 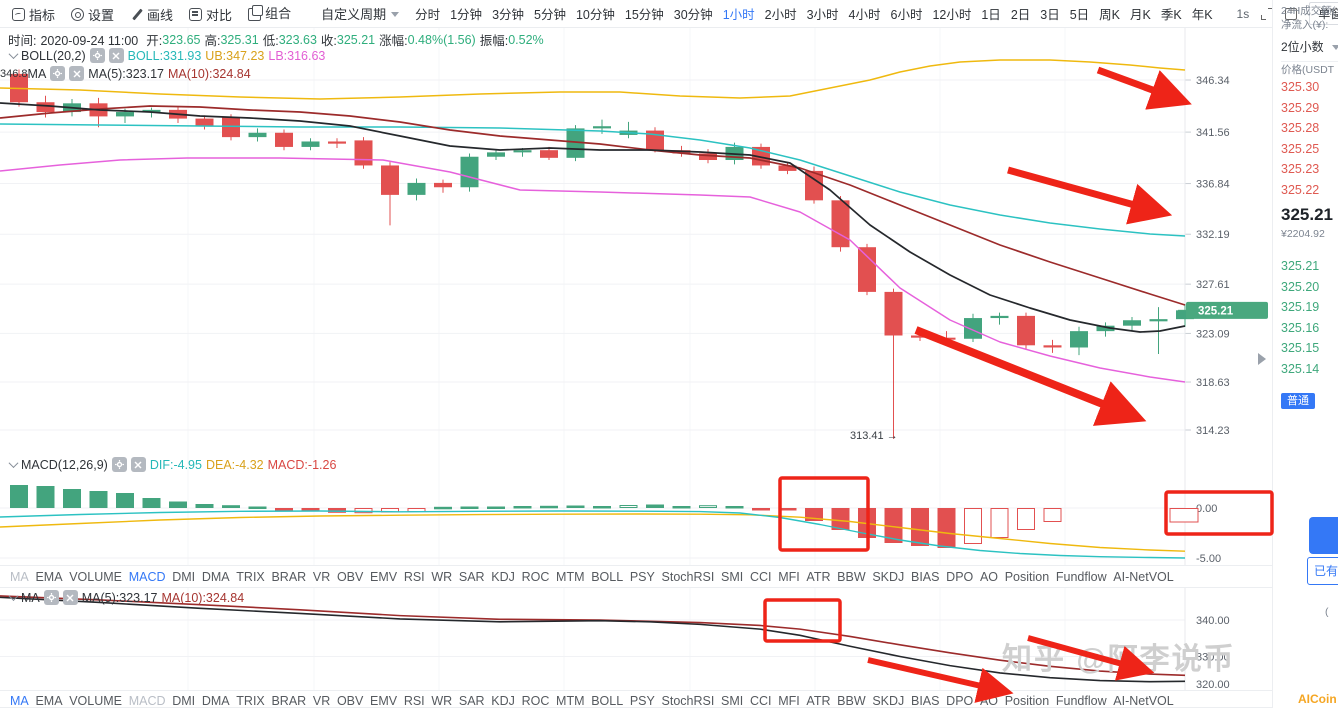 I want to click on interval-1小时: 1小时, so click(x=738, y=15).